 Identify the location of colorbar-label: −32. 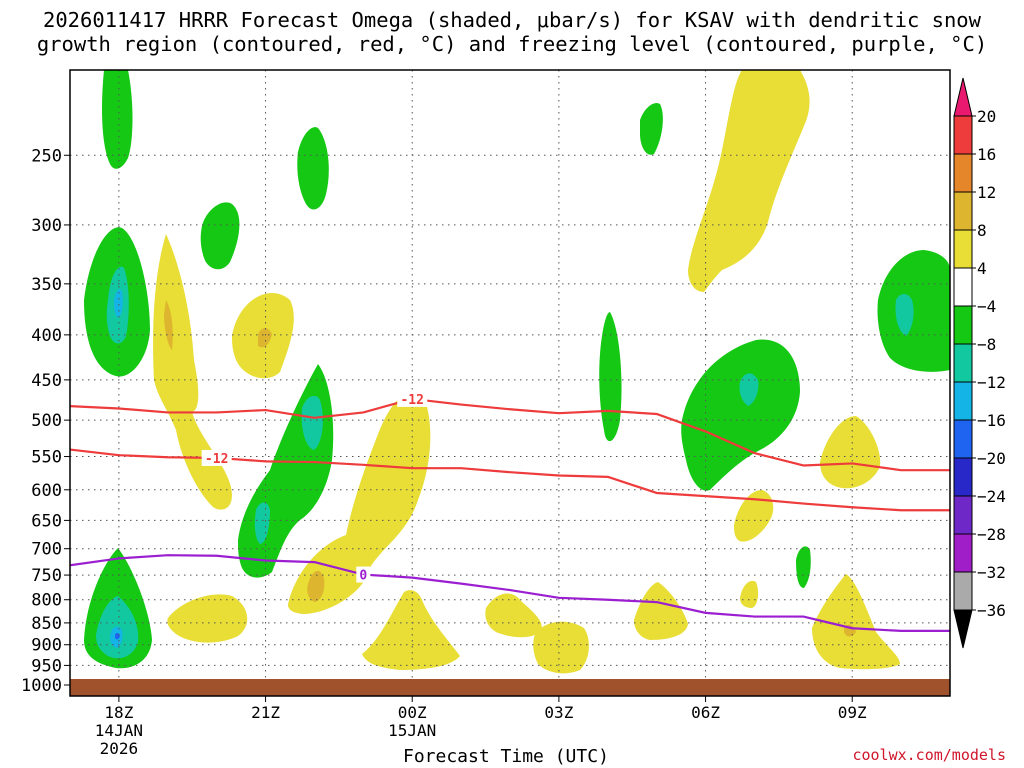
(991, 572).